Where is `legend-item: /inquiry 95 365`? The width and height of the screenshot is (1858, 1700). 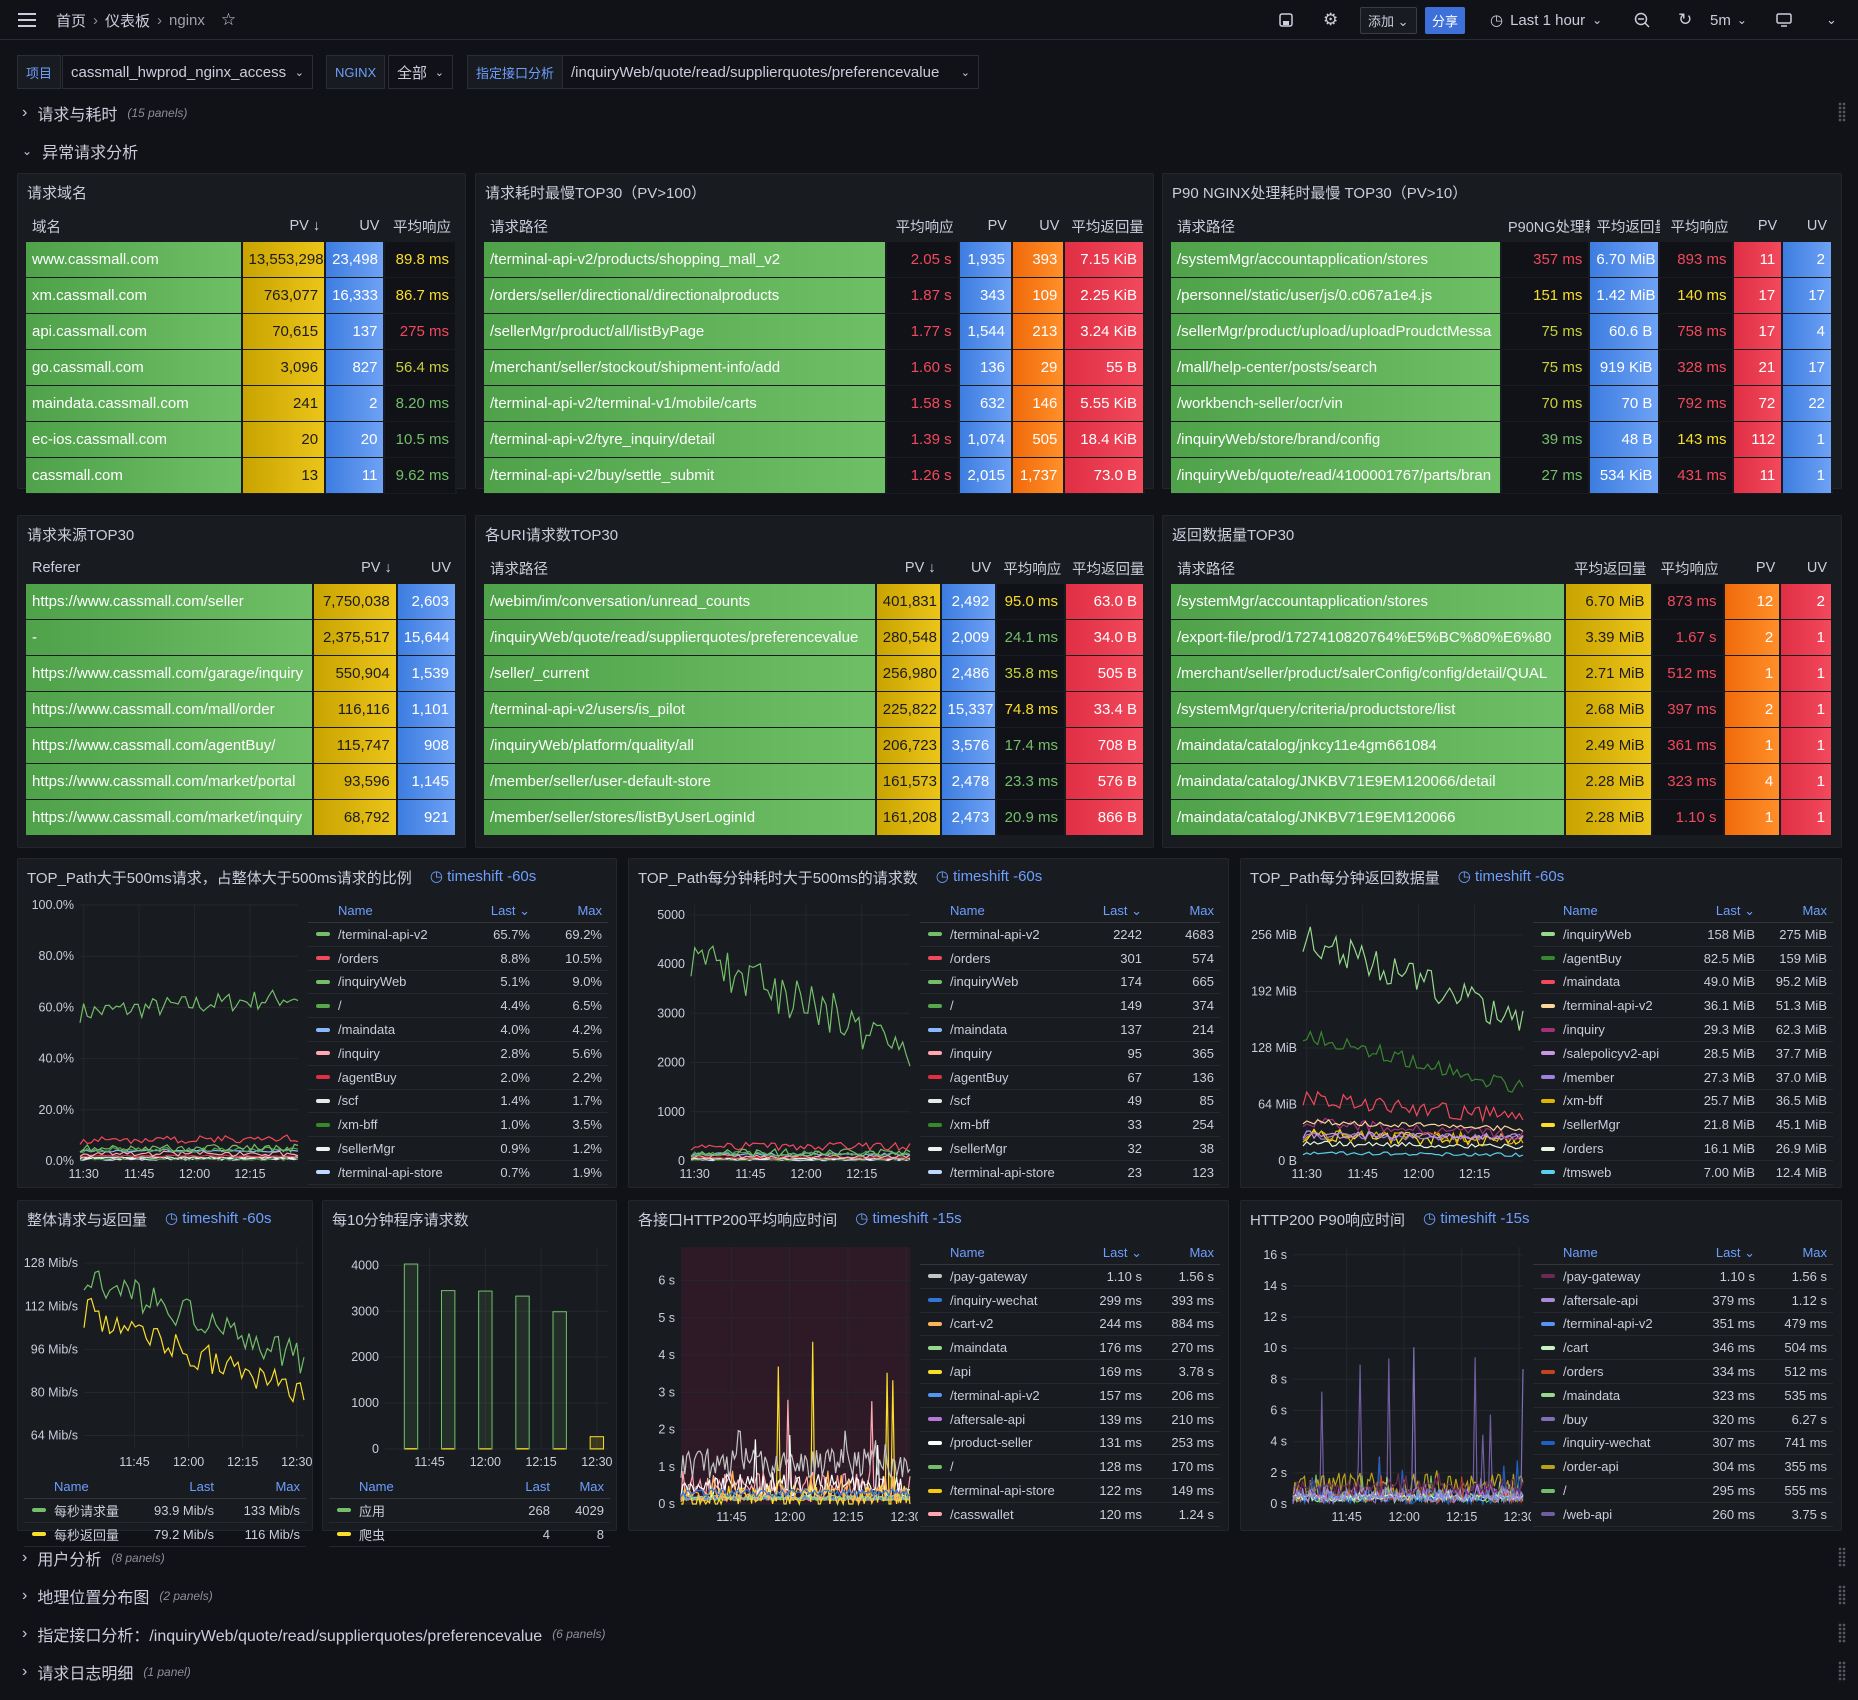
legend-item: /inquiry 95 365 is located at coordinates (1070, 1054).